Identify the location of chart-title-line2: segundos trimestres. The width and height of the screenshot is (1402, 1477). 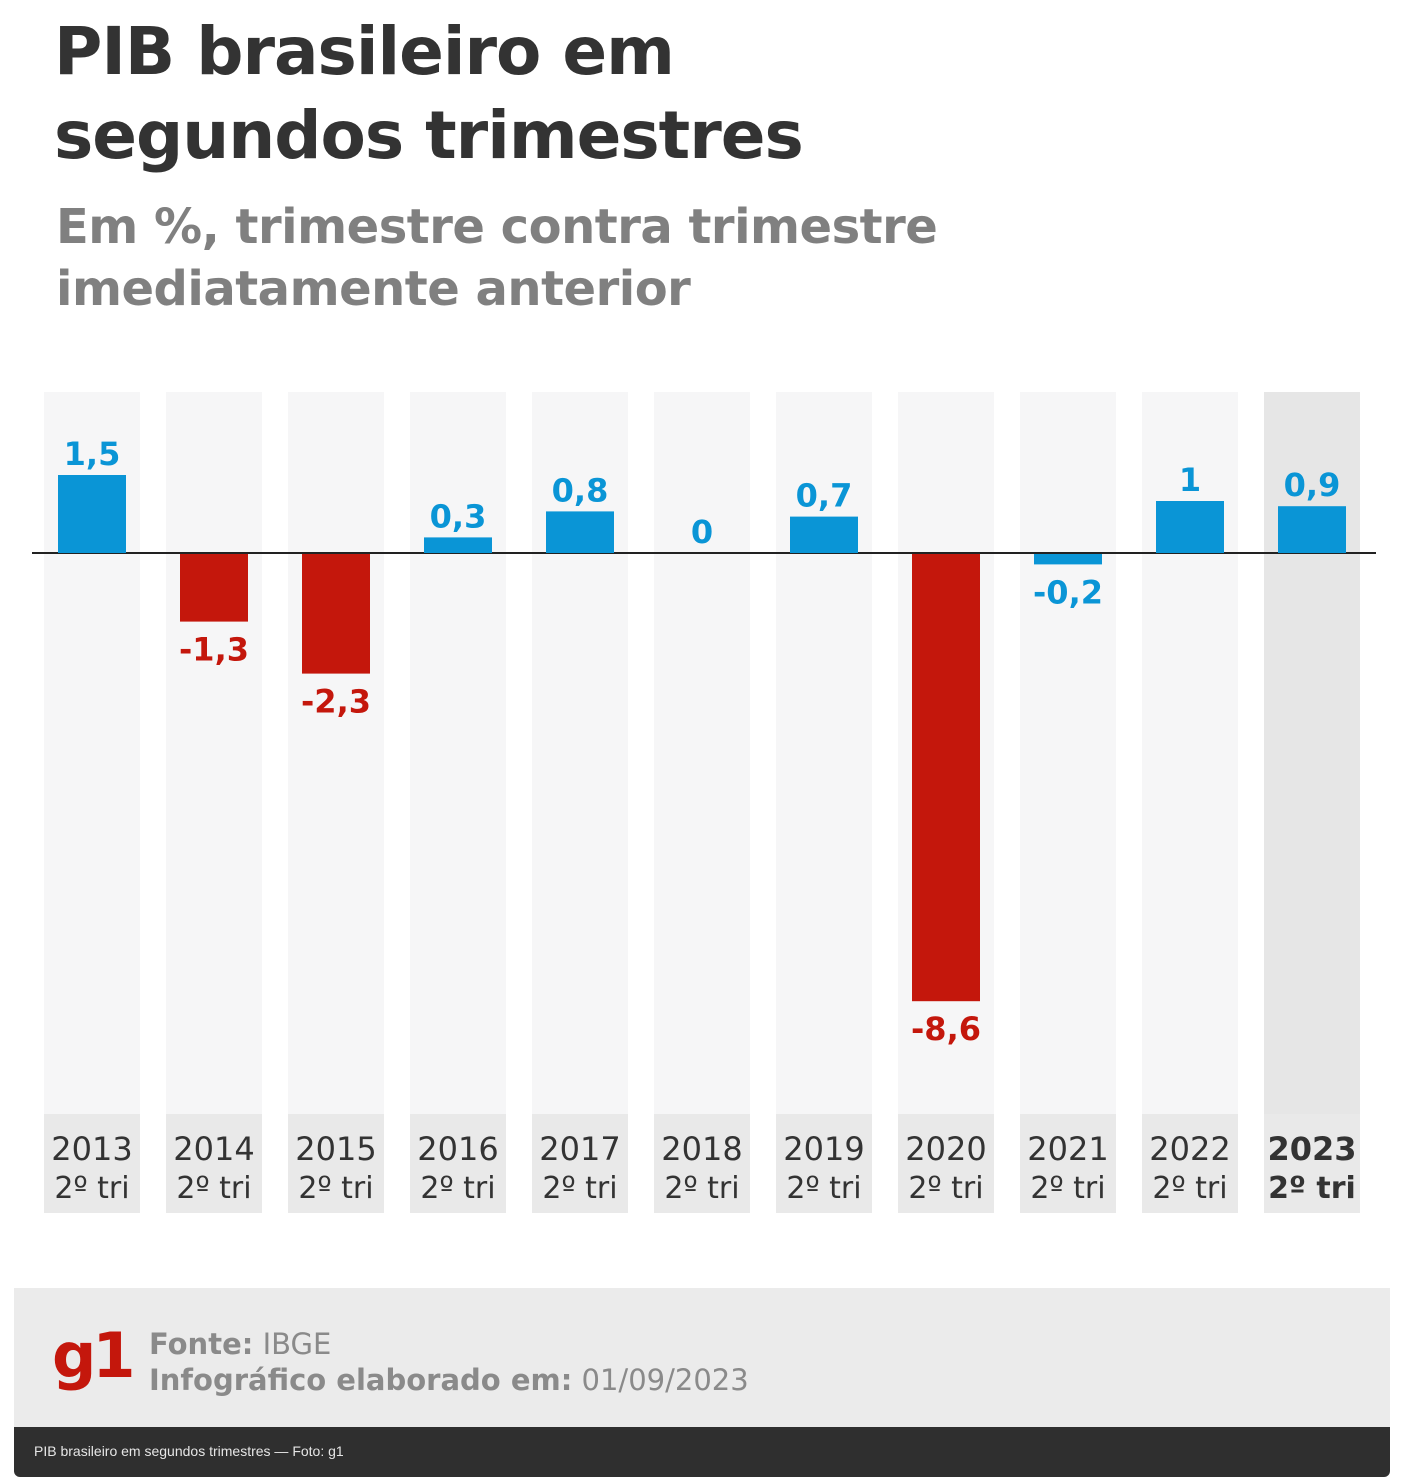
(429, 135).